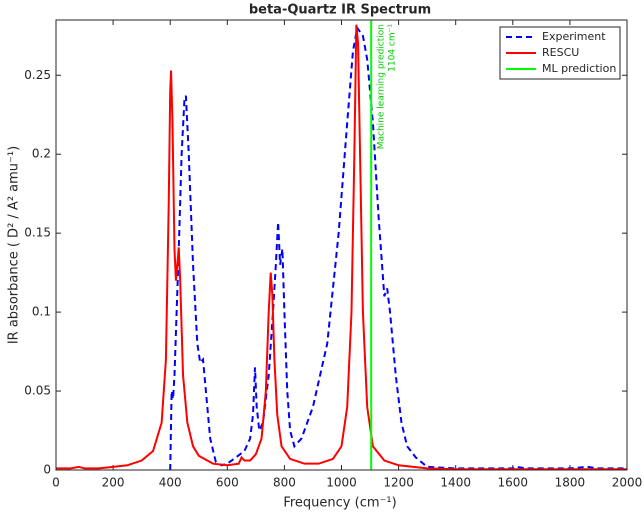  Describe the element at coordinates (513, 483) in the screenshot. I see `x-tick-label: 1600` at that location.